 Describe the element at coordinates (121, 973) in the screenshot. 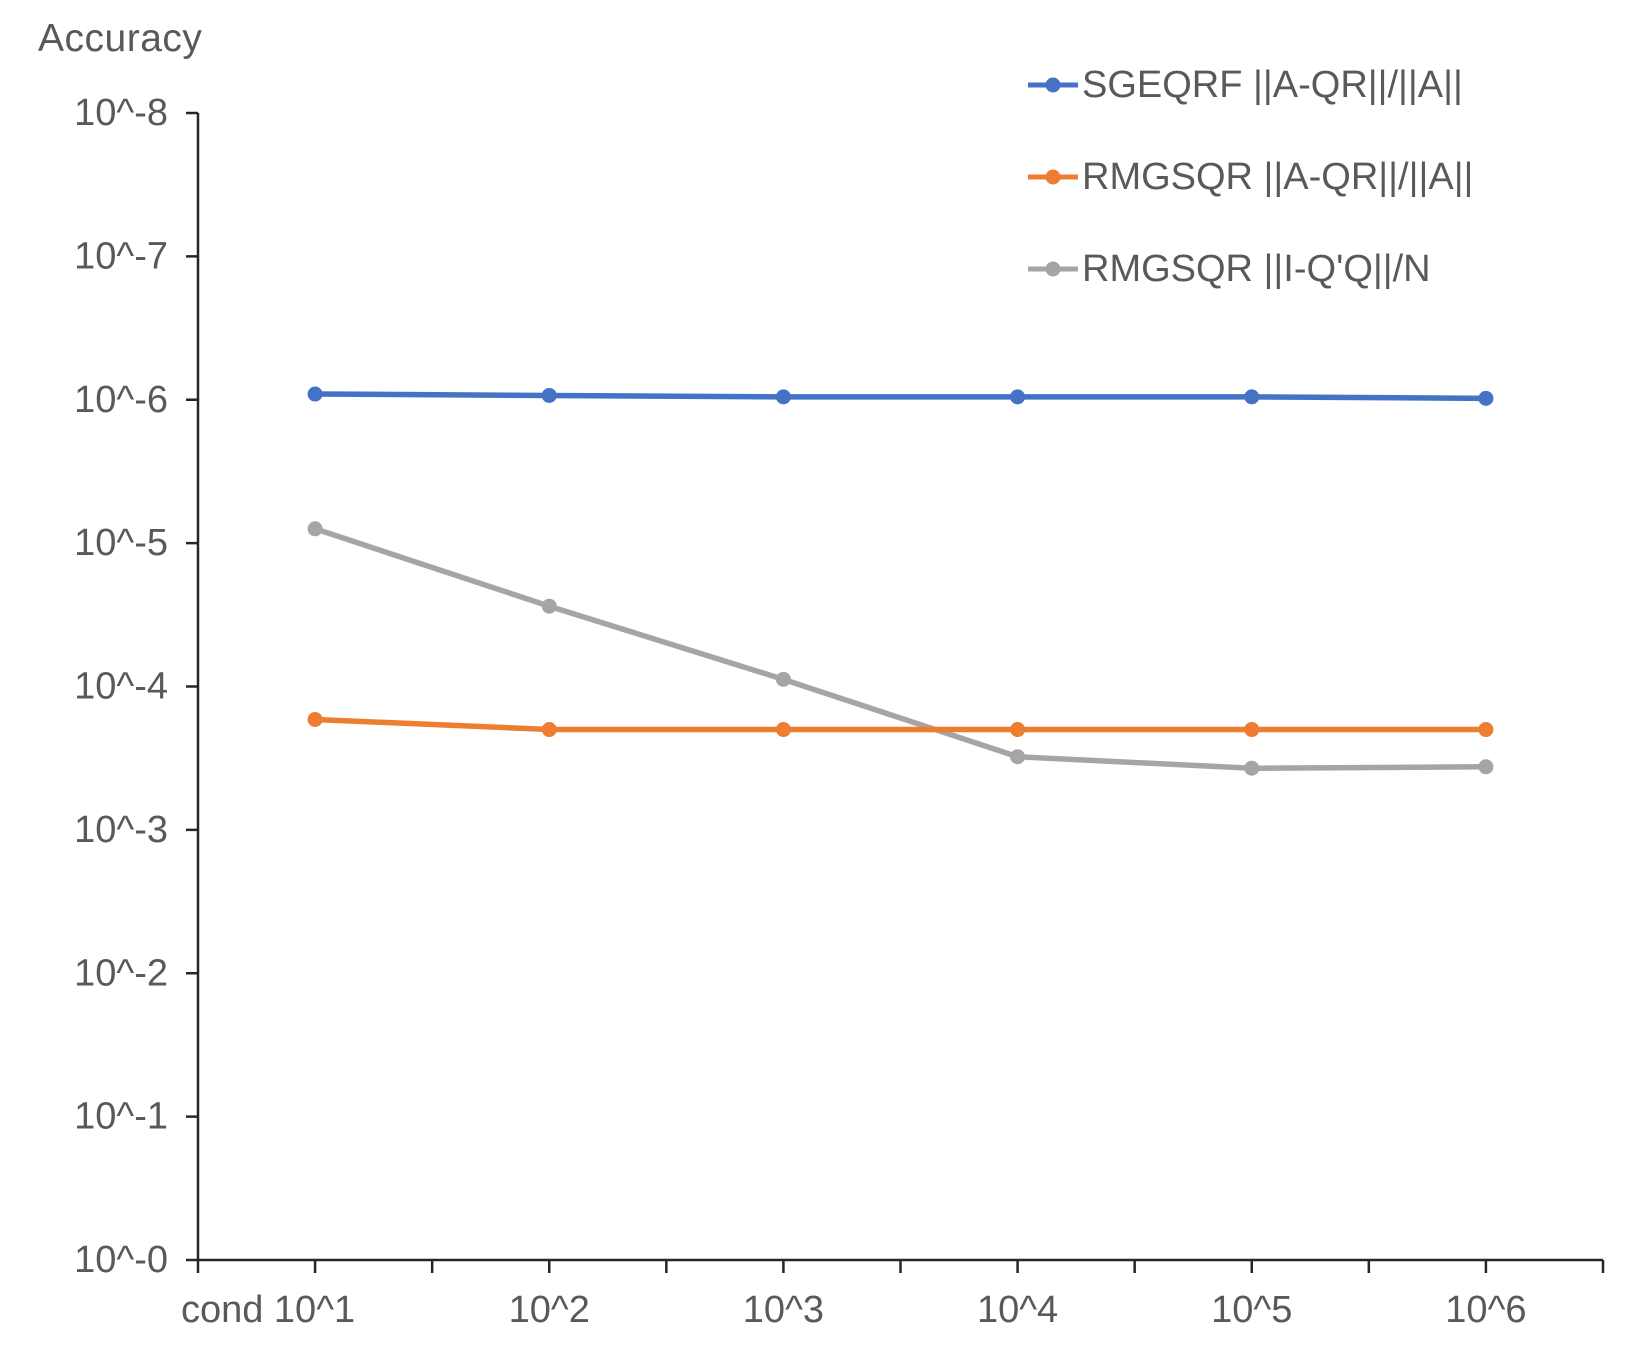

I see `y-tick-label: 10^-2` at that location.